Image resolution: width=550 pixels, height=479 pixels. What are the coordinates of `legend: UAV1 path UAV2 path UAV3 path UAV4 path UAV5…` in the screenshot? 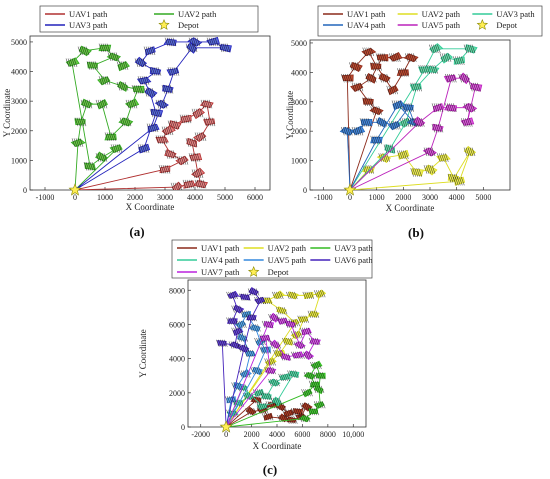 It's located at (272, 259).